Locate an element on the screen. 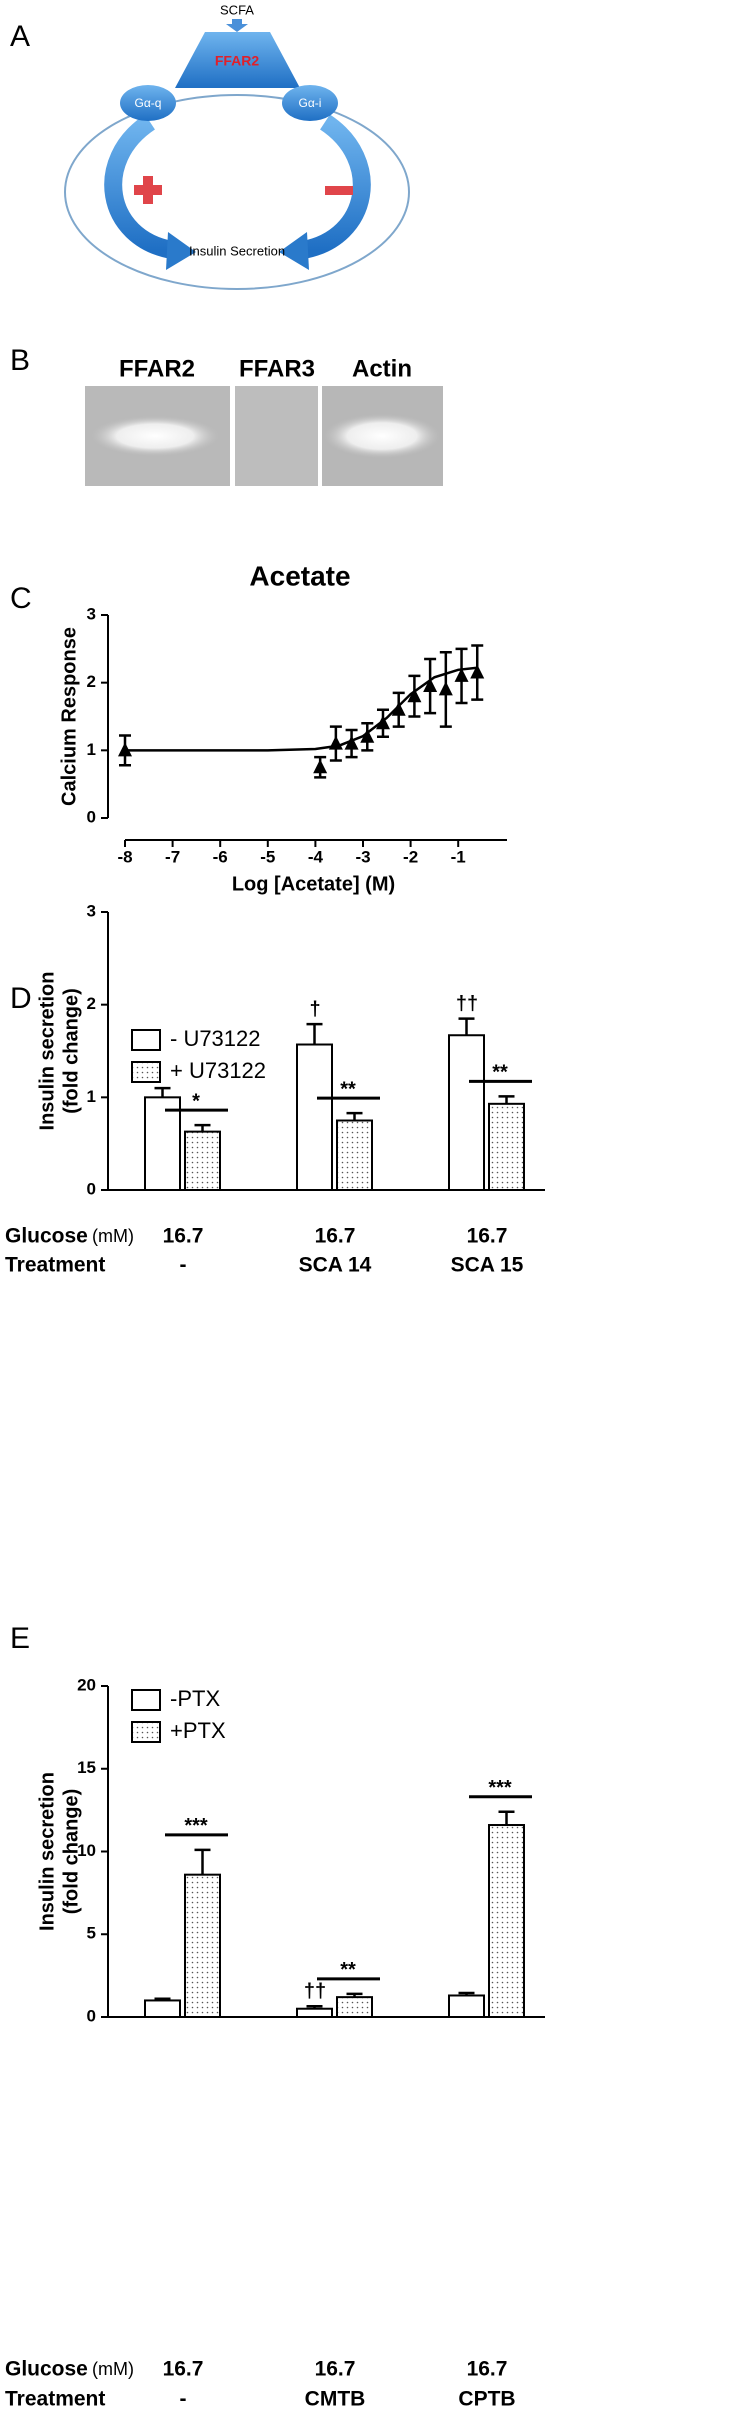 This screenshot has width=750, height=2423. x-tick-label: -5 is located at coordinates (267, 856).